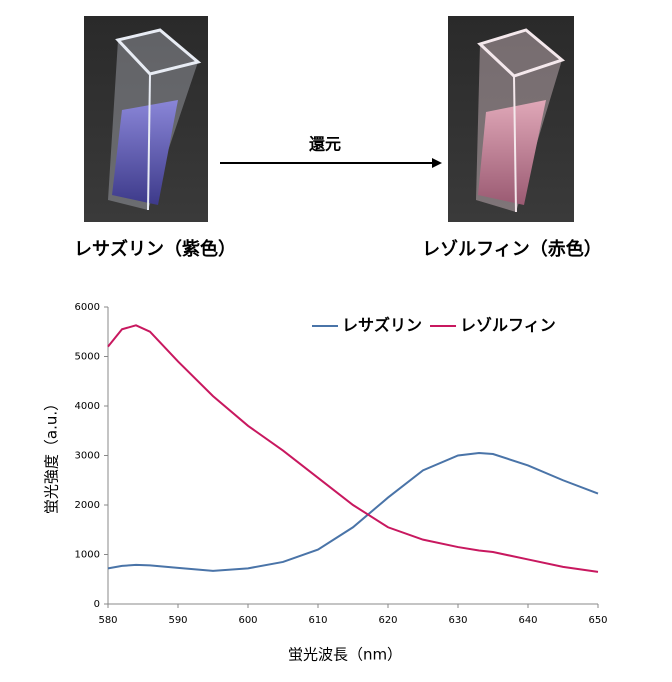 Image resolution: width=672 pixels, height=682 pixels. What do you see at coordinates (87, 357) in the screenshot?
I see `y-tick-label: 5000` at bounding box center [87, 357].